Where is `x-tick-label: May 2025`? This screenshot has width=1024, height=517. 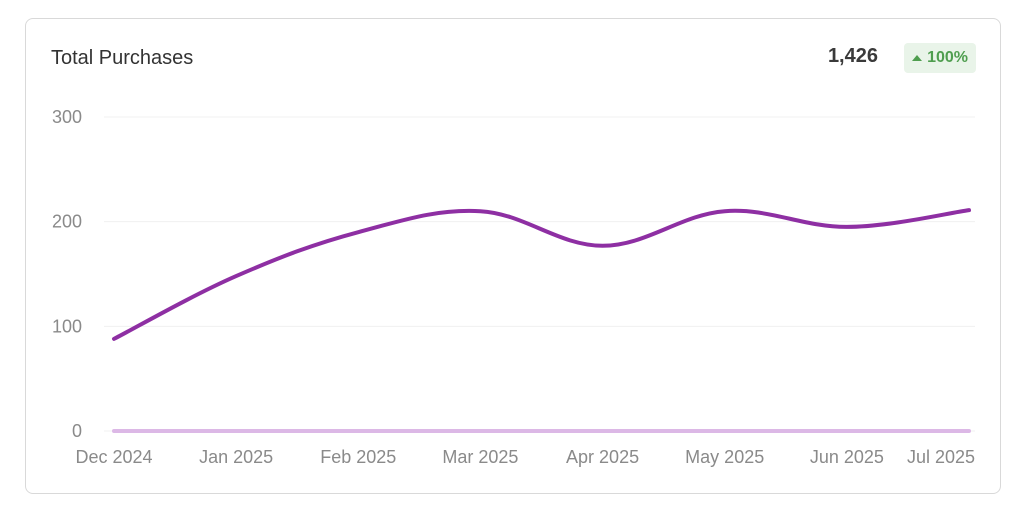
x-tick-label: May 2025 is located at coordinates (724, 457).